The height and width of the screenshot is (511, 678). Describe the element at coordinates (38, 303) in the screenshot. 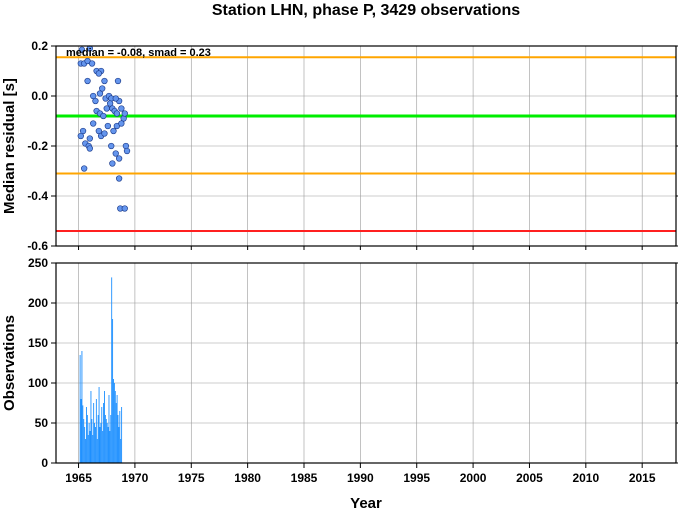

I see `observations-ytick-label-4: 200` at that location.